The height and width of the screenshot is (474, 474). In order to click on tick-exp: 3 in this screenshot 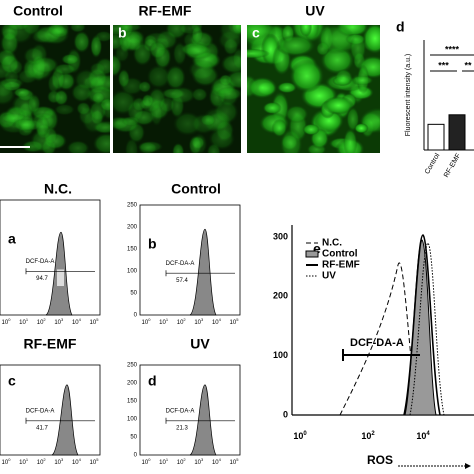, I will do `click(62, 459)`.